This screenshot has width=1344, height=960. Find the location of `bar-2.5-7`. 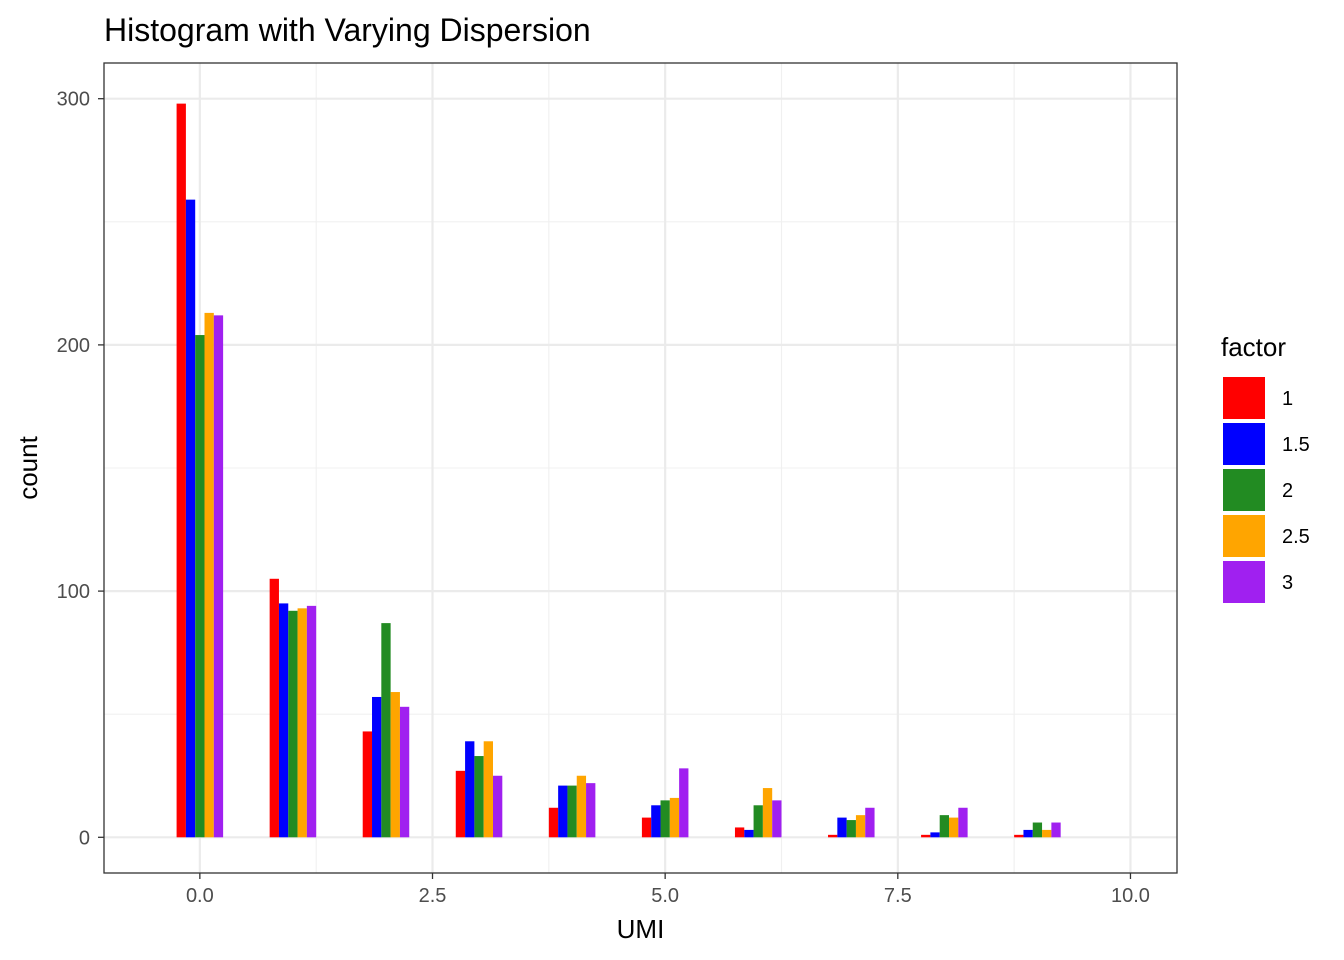

bar-2.5-7 is located at coordinates (860, 826).